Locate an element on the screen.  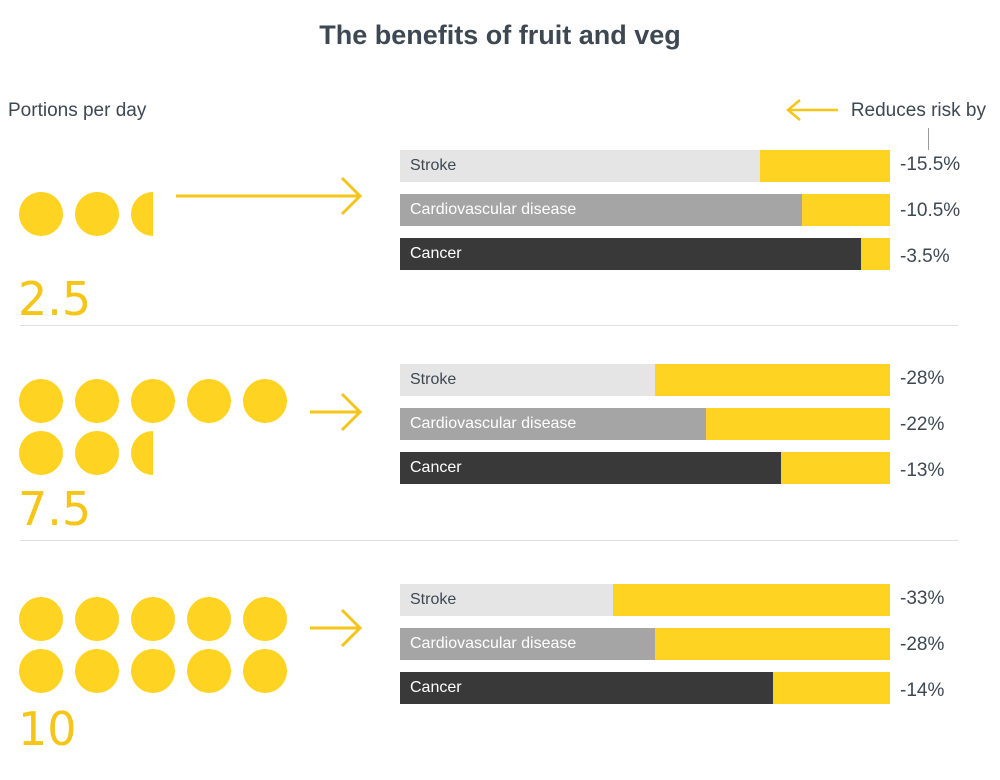
risk-reduction-label: -3.5% is located at coordinates (925, 256).